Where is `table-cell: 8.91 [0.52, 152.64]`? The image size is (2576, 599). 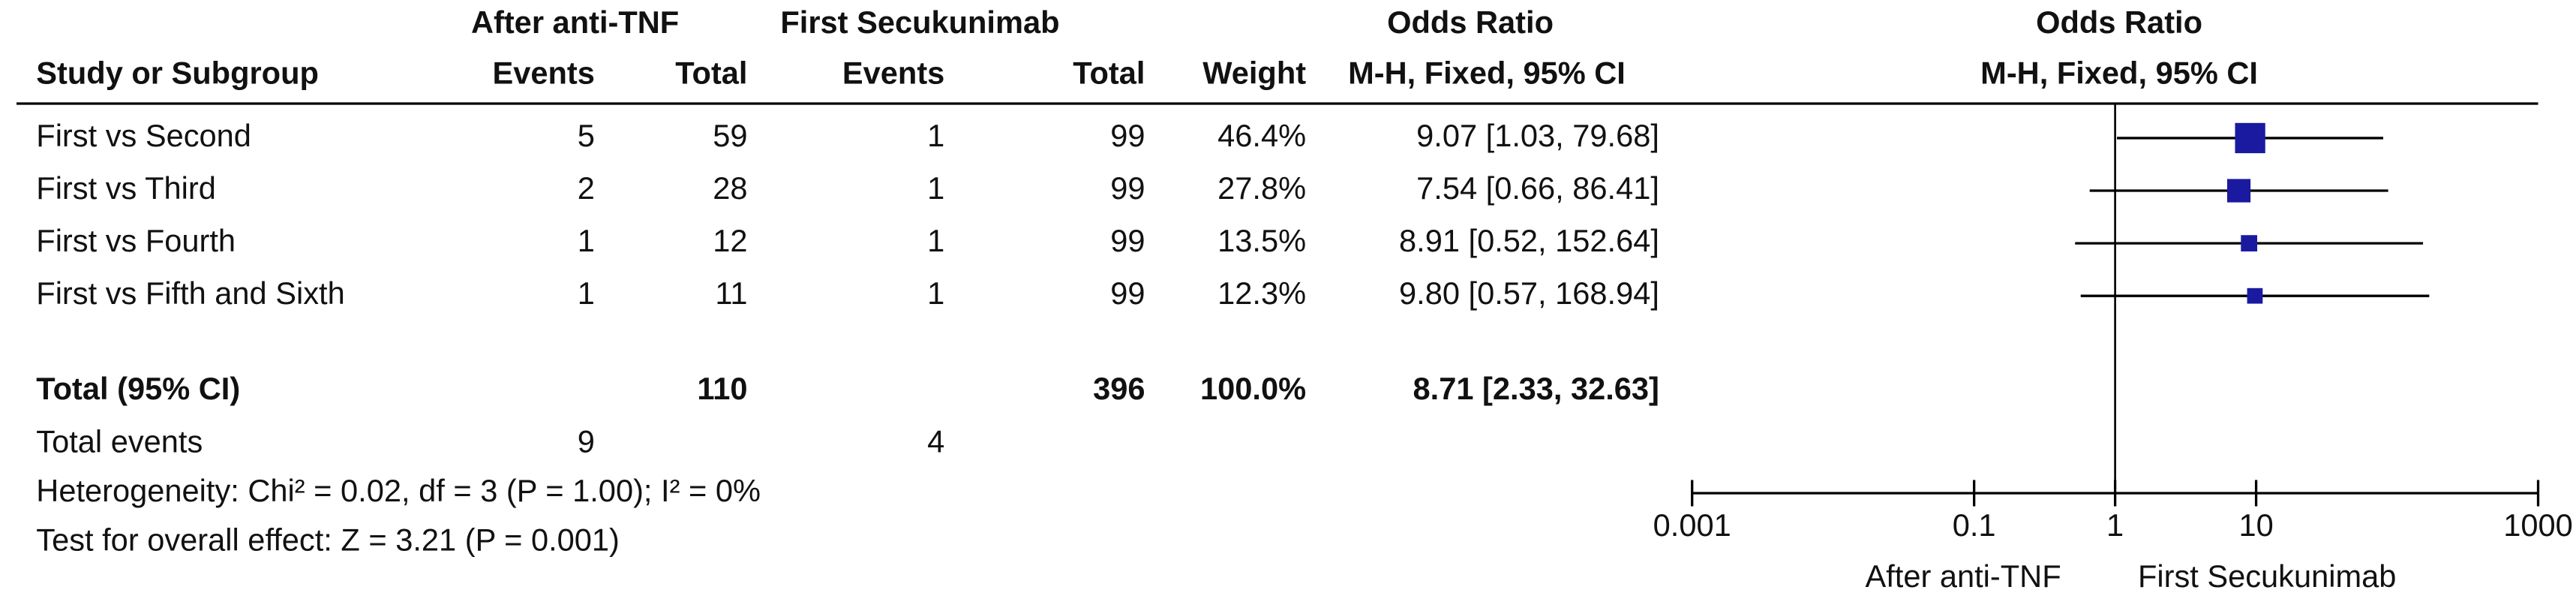
table-cell: 8.91 [0.52, 152.64] is located at coordinates (1529, 240).